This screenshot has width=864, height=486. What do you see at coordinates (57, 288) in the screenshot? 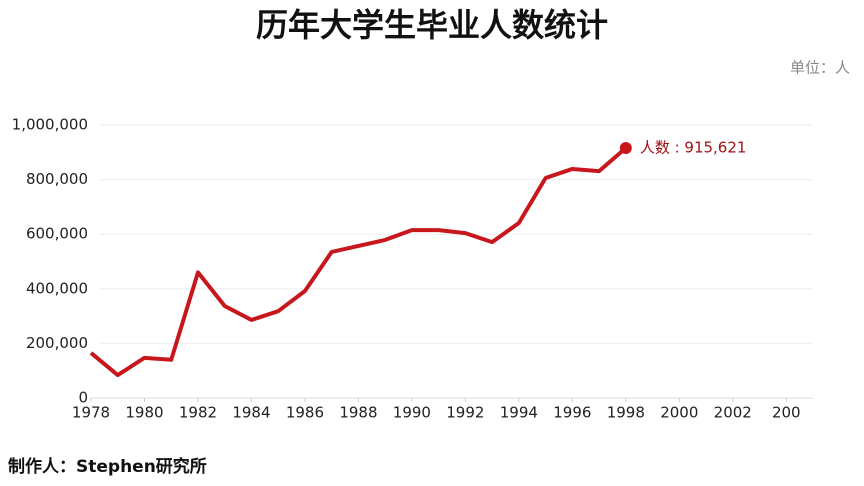
I see `y-tick-label: 400,000` at bounding box center [57, 288].